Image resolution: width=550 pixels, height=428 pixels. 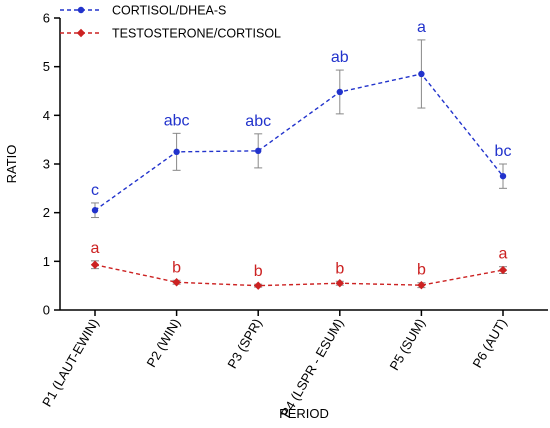 What do you see at coordinates (70, 362) in the screenshot?
I see `x-tick-label: P1 (LAUT-EWIN)` at bounding box center [70, 362].